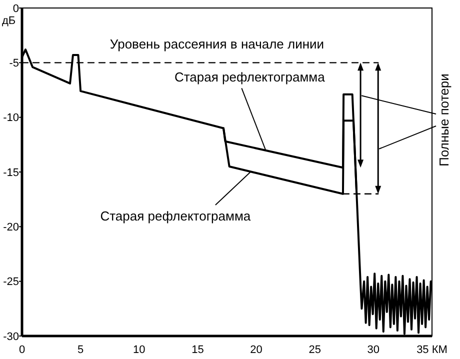 The height and width of the screenshot is (359, 460). I want to click on y-tick-label: -15, so click(11, 172).